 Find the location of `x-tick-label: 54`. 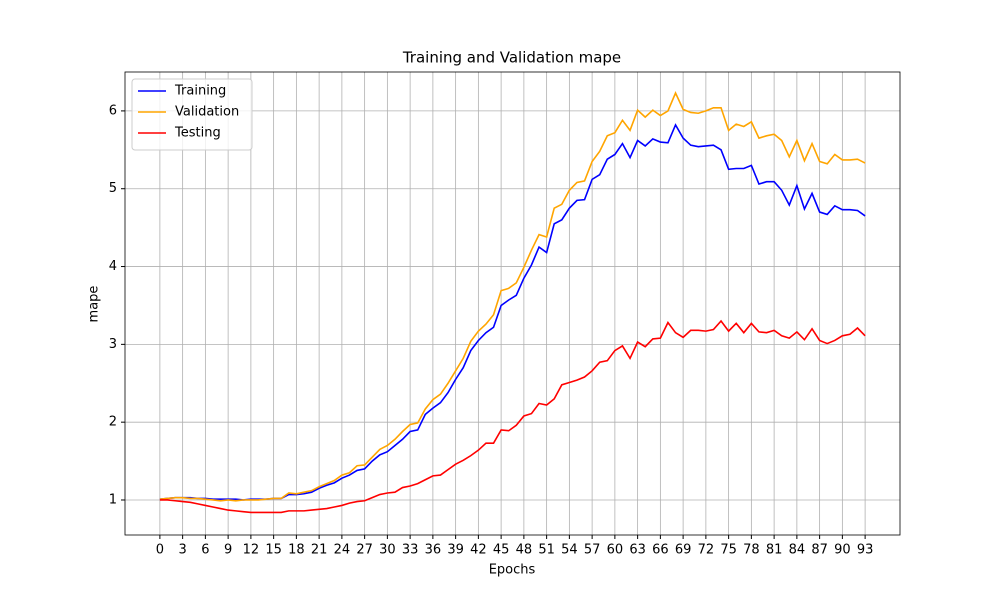

x-tick-label: 54 is located at coordinates (569, 550).